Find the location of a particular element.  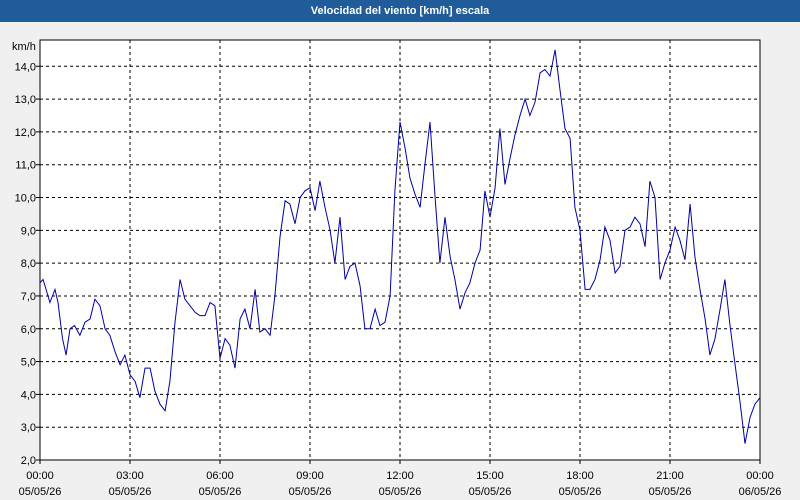

x-tick-time: 12:00 is located at coordinates (400, 476).